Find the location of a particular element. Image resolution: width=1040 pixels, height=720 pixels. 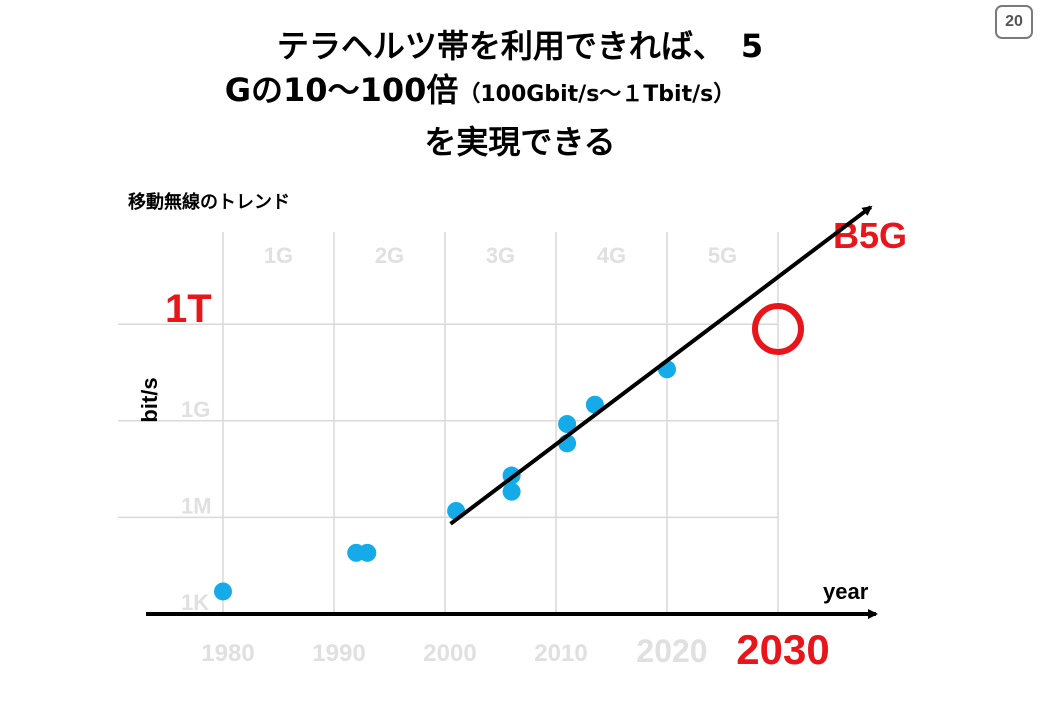

x-tick-label: 2010 is located at coordinates (560, 653).